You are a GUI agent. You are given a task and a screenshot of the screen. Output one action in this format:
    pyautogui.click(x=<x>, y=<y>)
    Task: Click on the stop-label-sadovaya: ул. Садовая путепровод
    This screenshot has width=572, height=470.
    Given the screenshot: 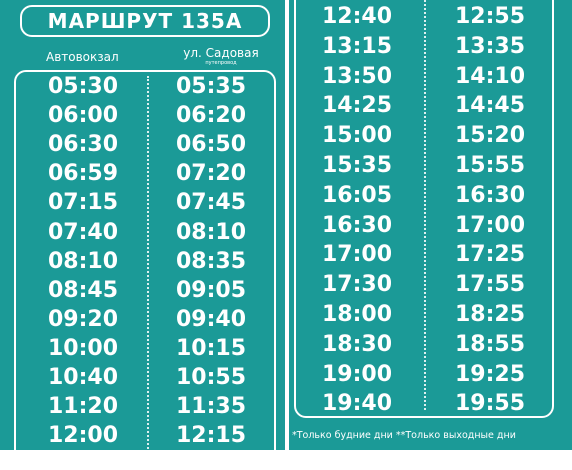 What is the action you would take?
    pyautogui.click(x=221, y=56)
    